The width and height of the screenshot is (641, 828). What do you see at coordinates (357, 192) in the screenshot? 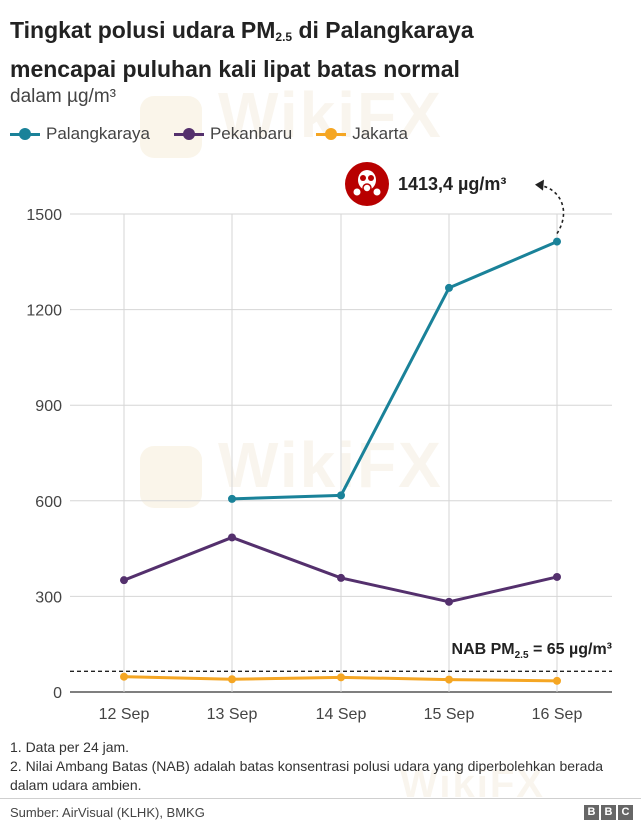
I see `mask-filter-left` at bounding box center [357, 192].